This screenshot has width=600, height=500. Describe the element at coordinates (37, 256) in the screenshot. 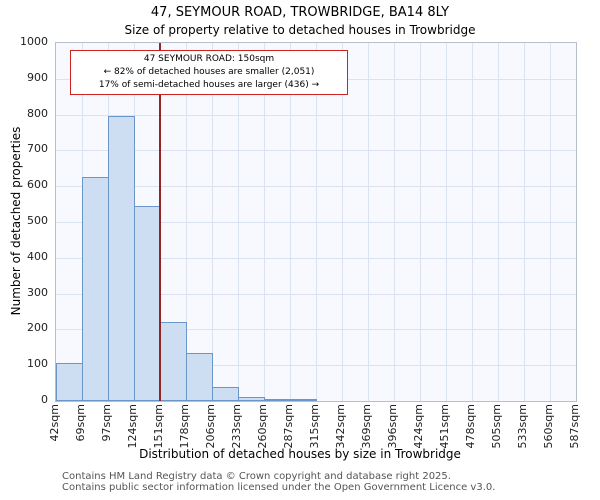

I see `y-tick-label: 400` at that location.